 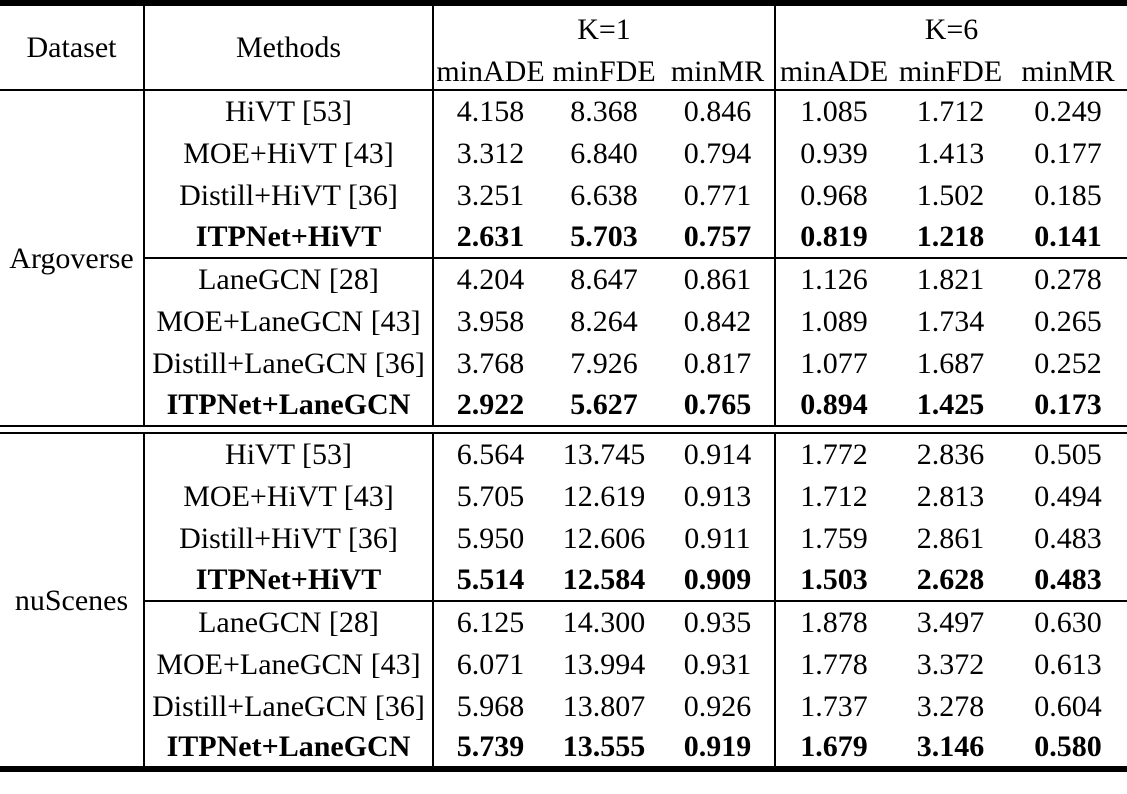 I want to click on header-dataset: Dataset, so click(x=72, y=47).